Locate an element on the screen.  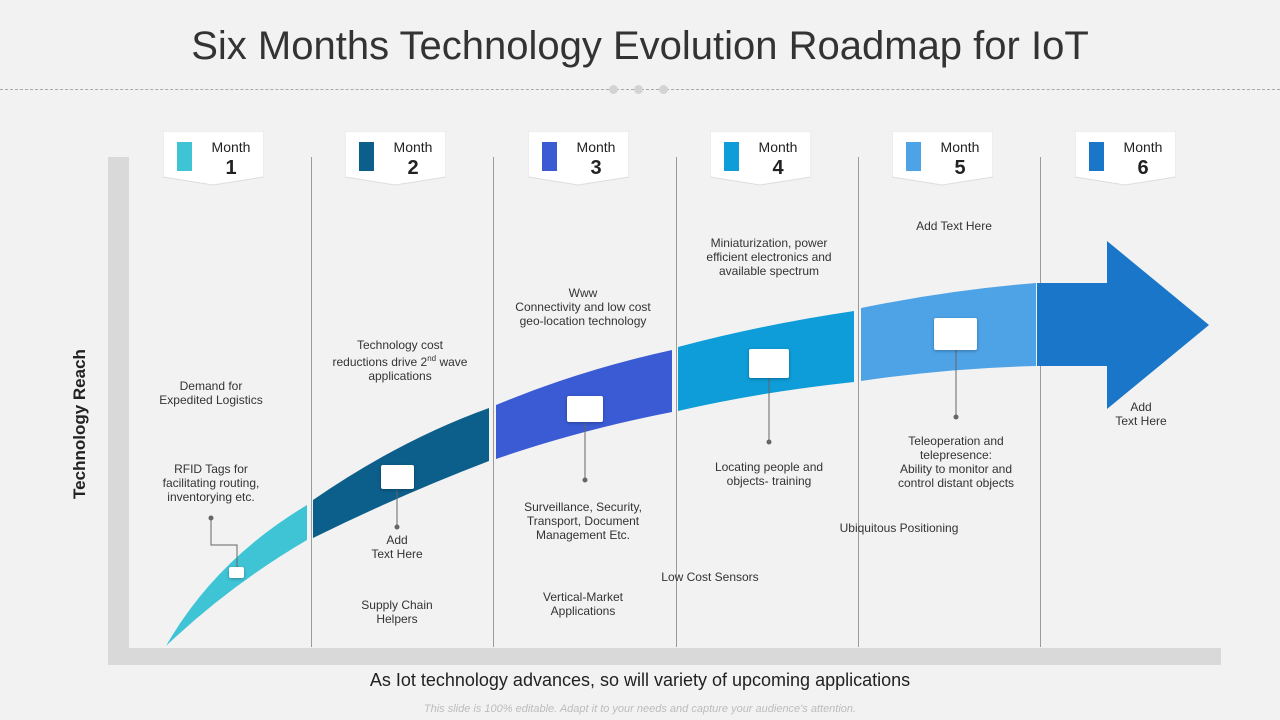
month-1-tag: Month 1 is located at coordinates (213, 158).